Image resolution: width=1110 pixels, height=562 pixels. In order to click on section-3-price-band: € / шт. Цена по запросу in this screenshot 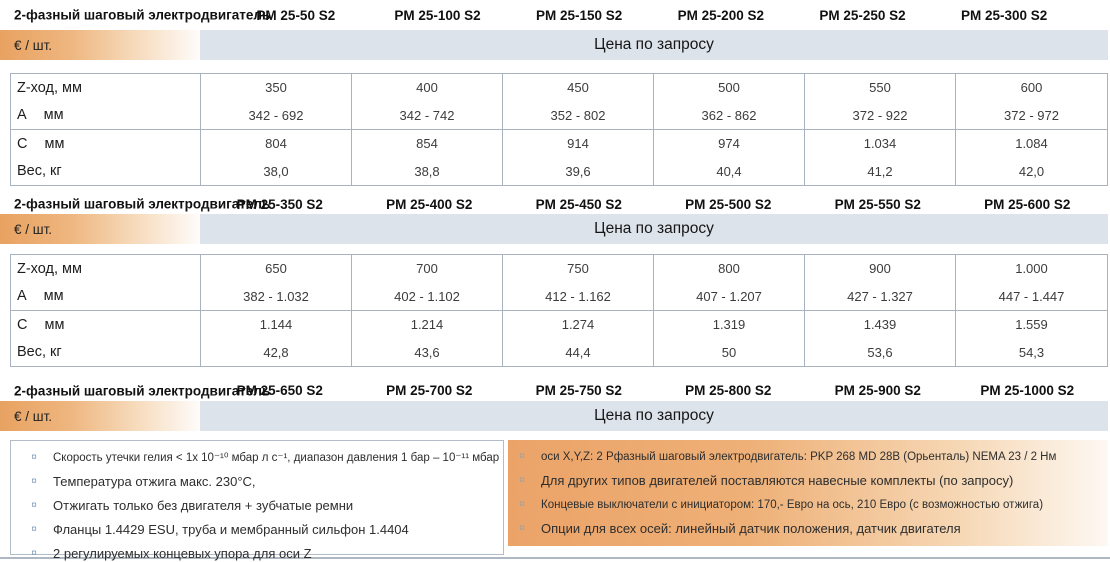, I will do `click(554, 416)`.